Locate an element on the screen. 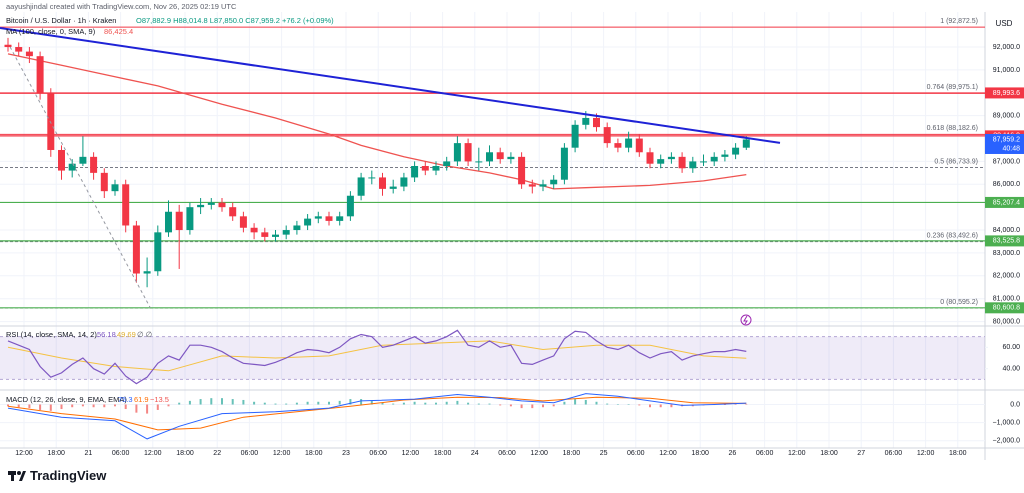 This screenshot has width=1024, height=493. rsi-extra: ∅ ∅ is located at coordinates (144, 334).